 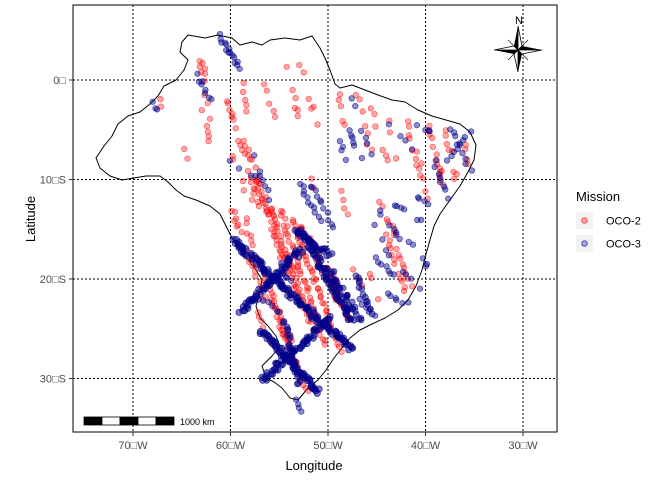 I want to click on y-axis-title: Latitude, so click(x=30, y=219).